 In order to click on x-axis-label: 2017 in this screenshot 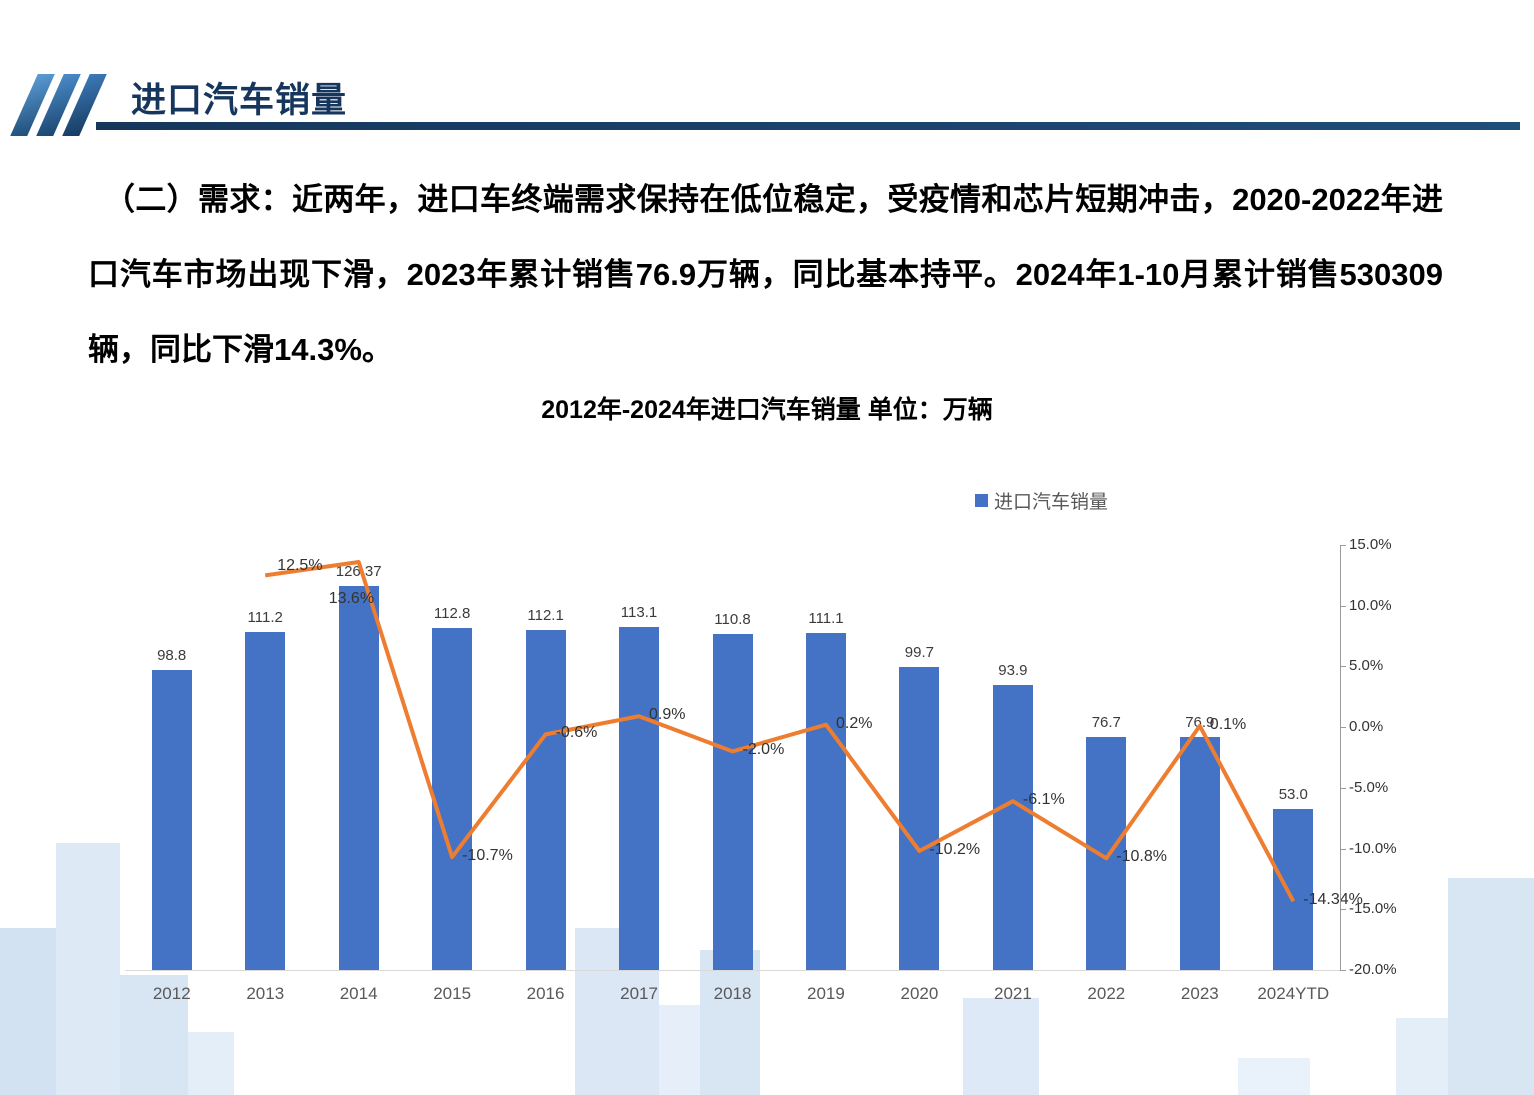, I will do `click(639, 993)`.